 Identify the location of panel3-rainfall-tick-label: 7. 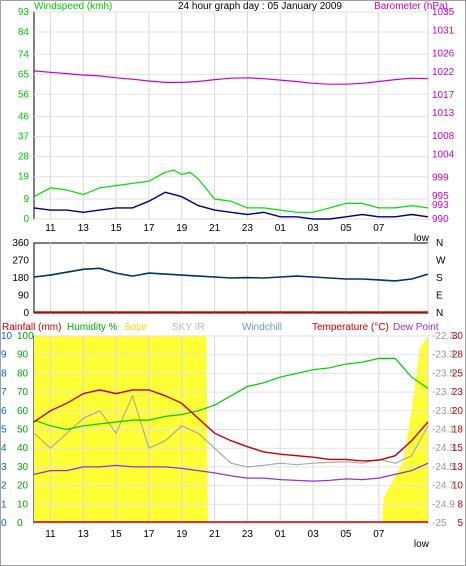
(4, 392).